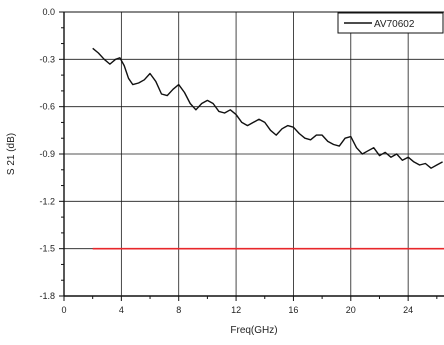 This screenshot has width=444, height=345. What do you see at coordinates (351, 310) in the screenshot?
I see `x-tick-label: 20` at bounding box center [351, 310].